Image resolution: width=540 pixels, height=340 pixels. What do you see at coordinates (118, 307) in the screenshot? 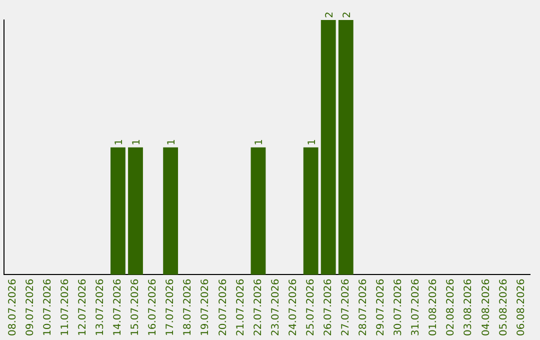
I see `x-tick-label: 14.07.2026` at bounding box center [118, 307].